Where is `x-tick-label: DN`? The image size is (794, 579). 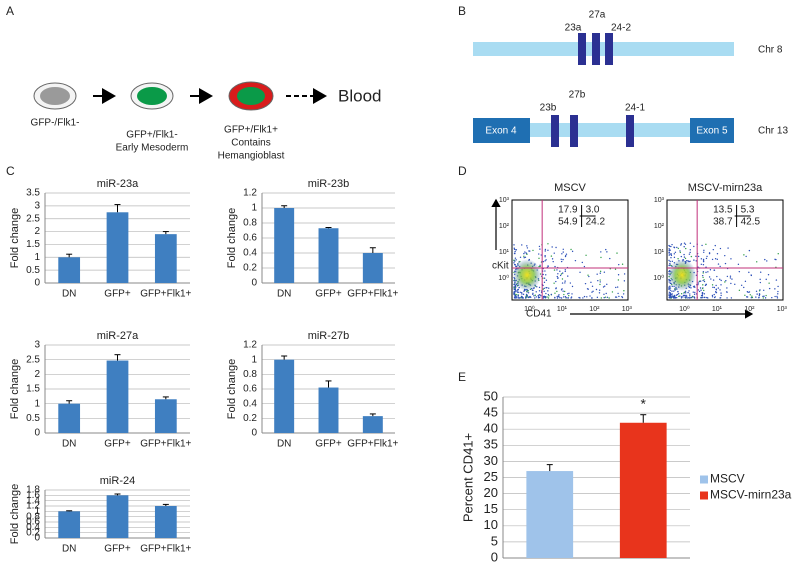
x-tick-label: DN is located at coordinates (69, 444).